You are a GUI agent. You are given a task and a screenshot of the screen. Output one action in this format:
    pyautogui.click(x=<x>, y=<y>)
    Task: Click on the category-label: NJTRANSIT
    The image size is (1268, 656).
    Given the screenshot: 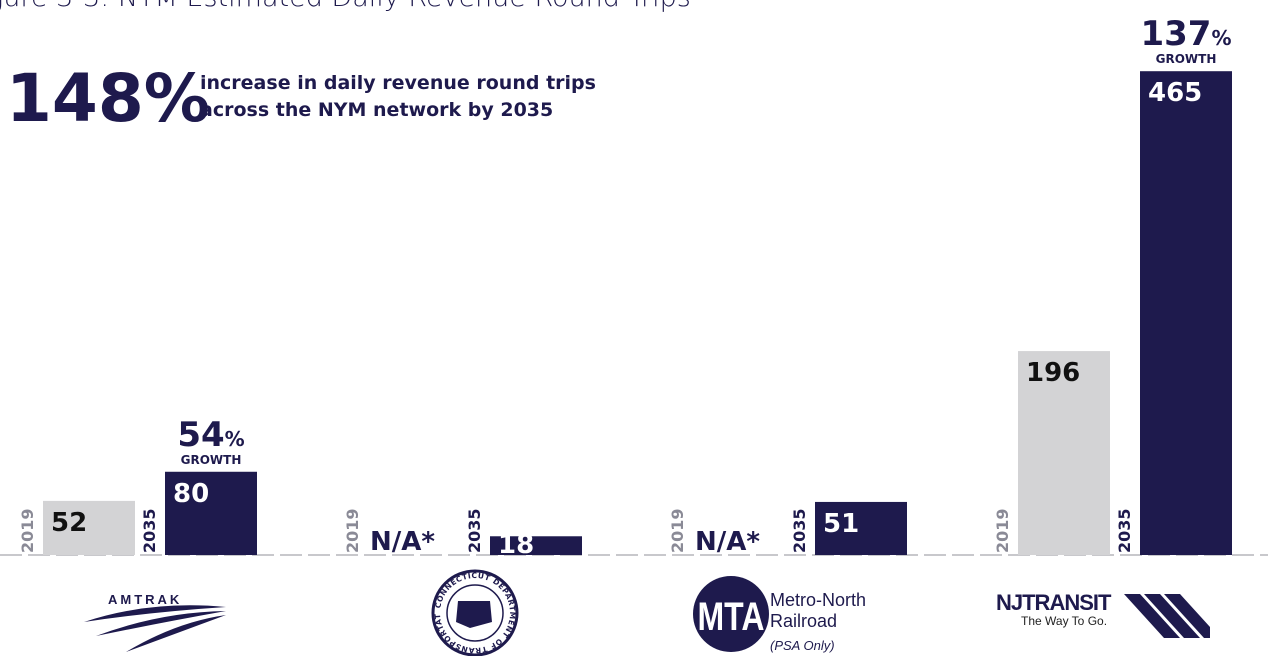 What is the action you would take?
    pyautogui.click(x=1053, y=602)
    